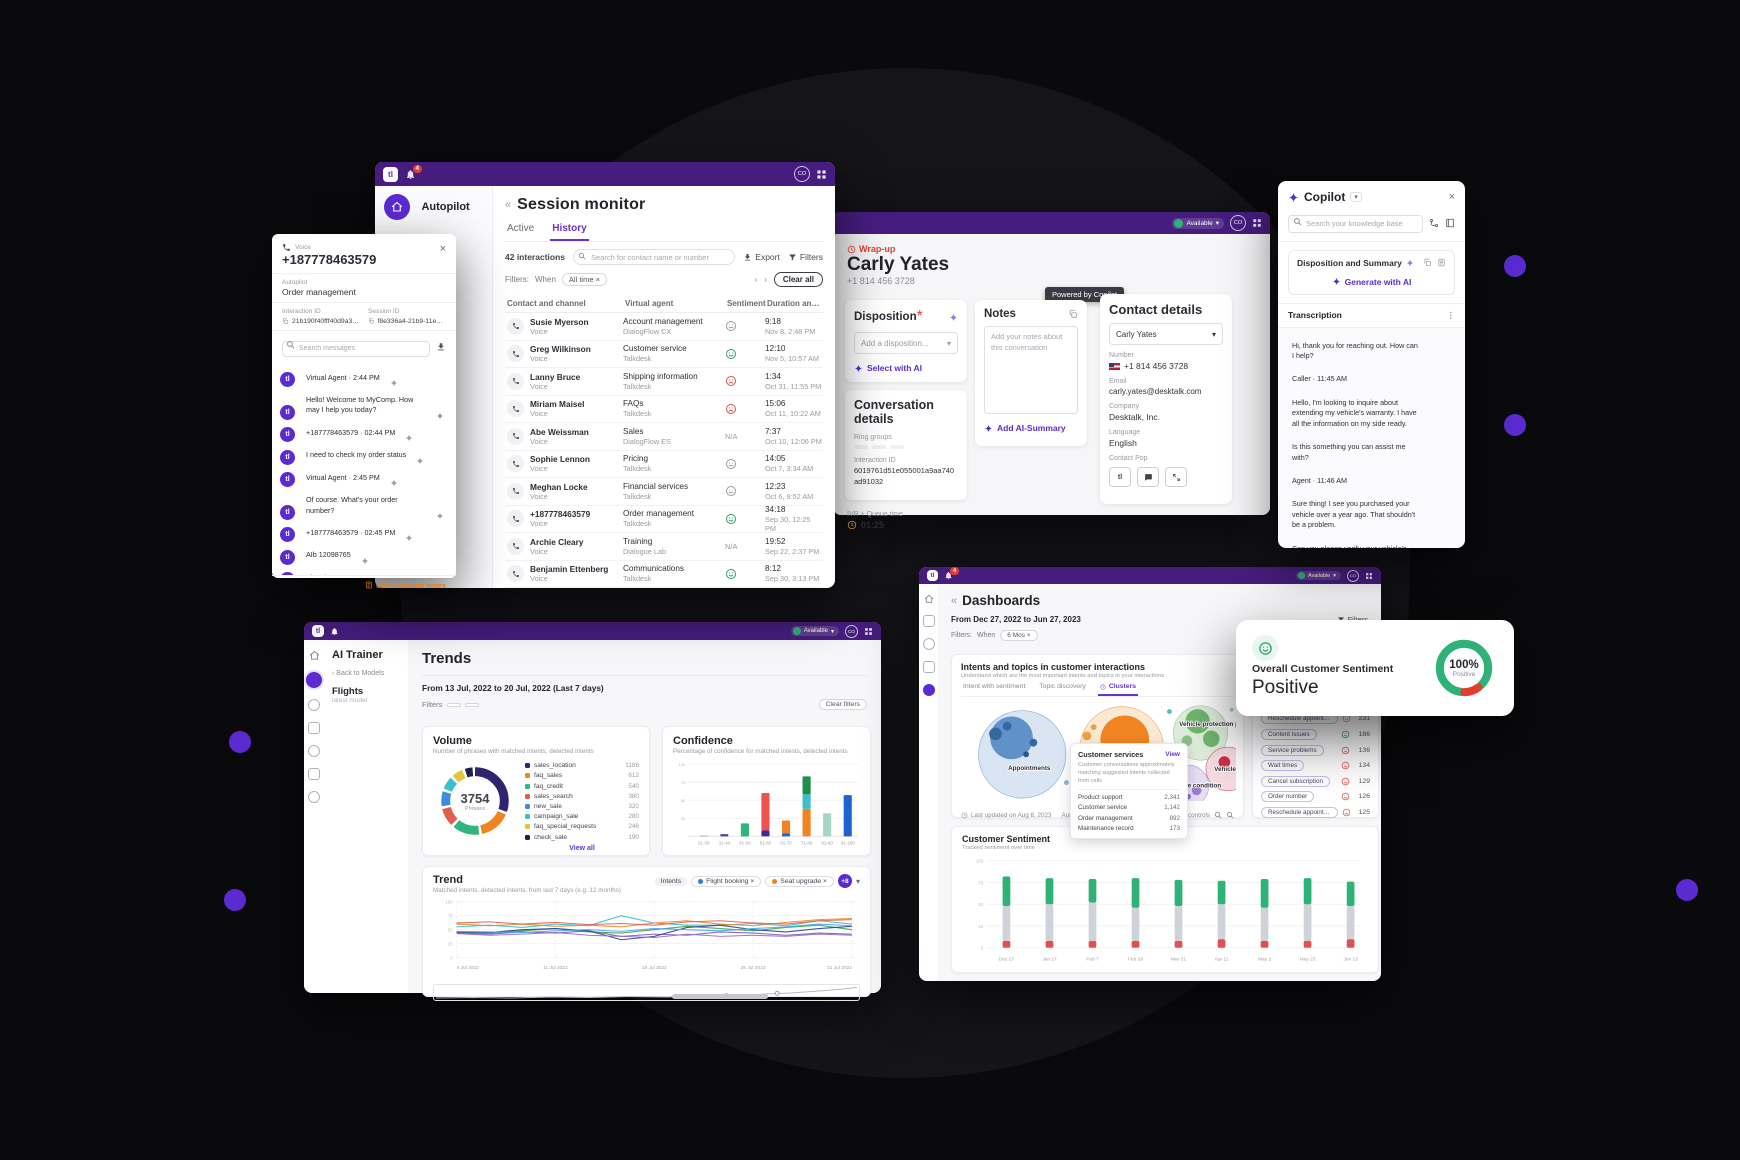 This screenshot has height=1160, width=1740. What do you see at coordinates (1062, 686) in the screenshot?
I see `tab-topic-discovery: Topic discovery` at bounding box center [1062, 686].